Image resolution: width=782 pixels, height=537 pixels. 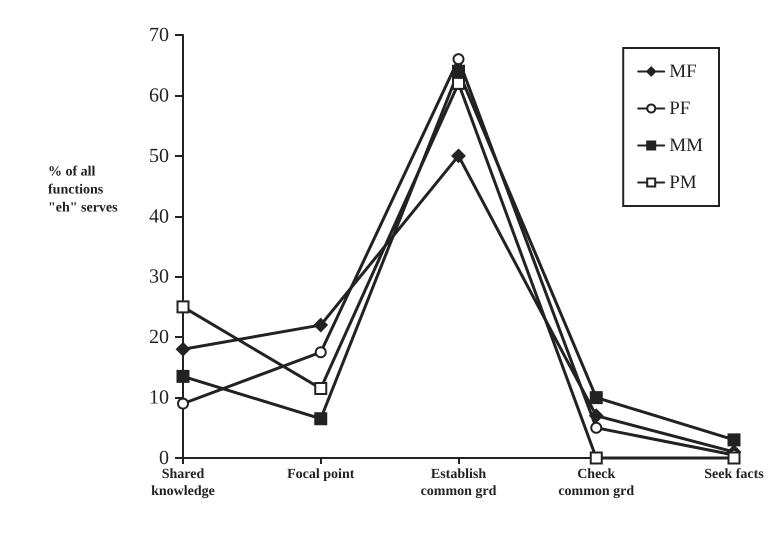 I want to click on legend-label: MF, so click(x=683, y=71).